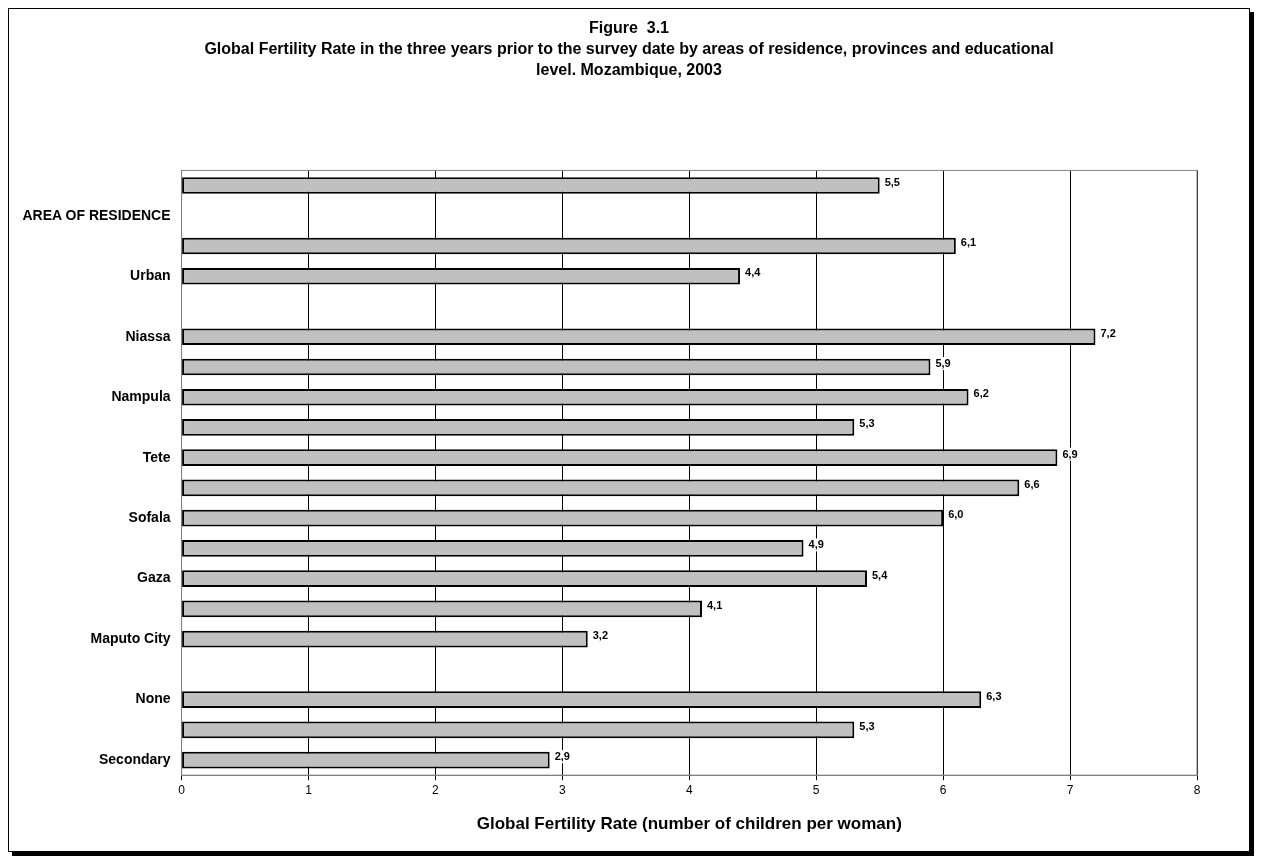 The width and height of the screenshot is (1265, 867). I want to click on data-label: 4,4, so click(753, 272).